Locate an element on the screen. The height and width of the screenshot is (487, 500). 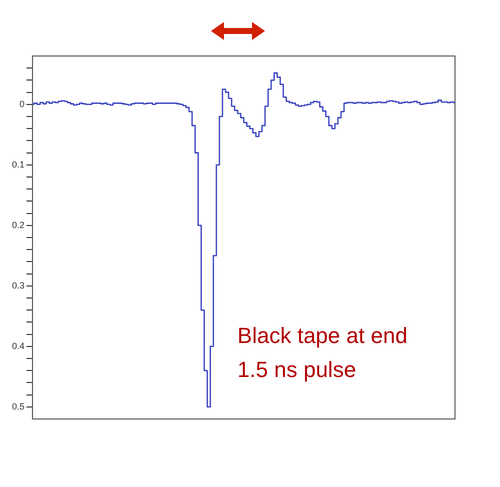
y-tick-label: 0.4 is located at coordinates (18, 345).